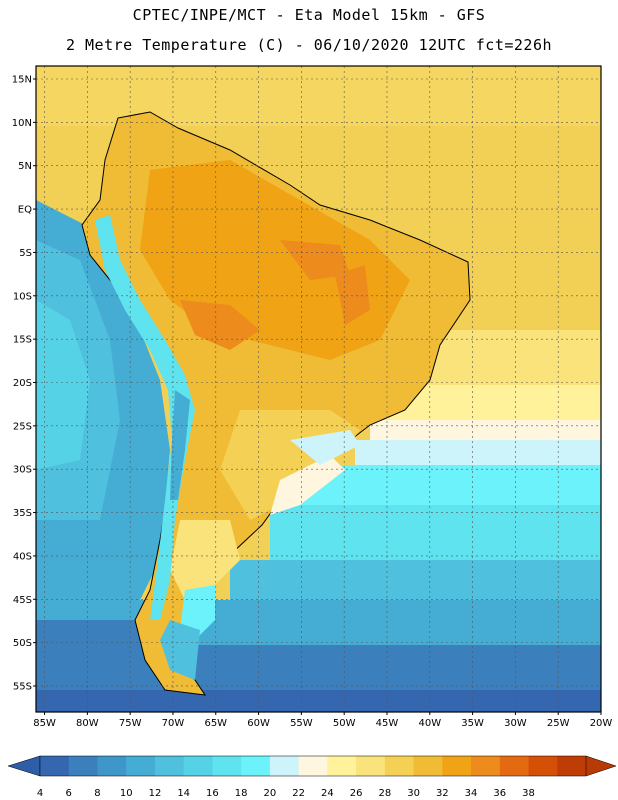  Describe the element at coordinates (298, 793) in the screenshot. I see `colorbar-tick-label: 22` at that location.